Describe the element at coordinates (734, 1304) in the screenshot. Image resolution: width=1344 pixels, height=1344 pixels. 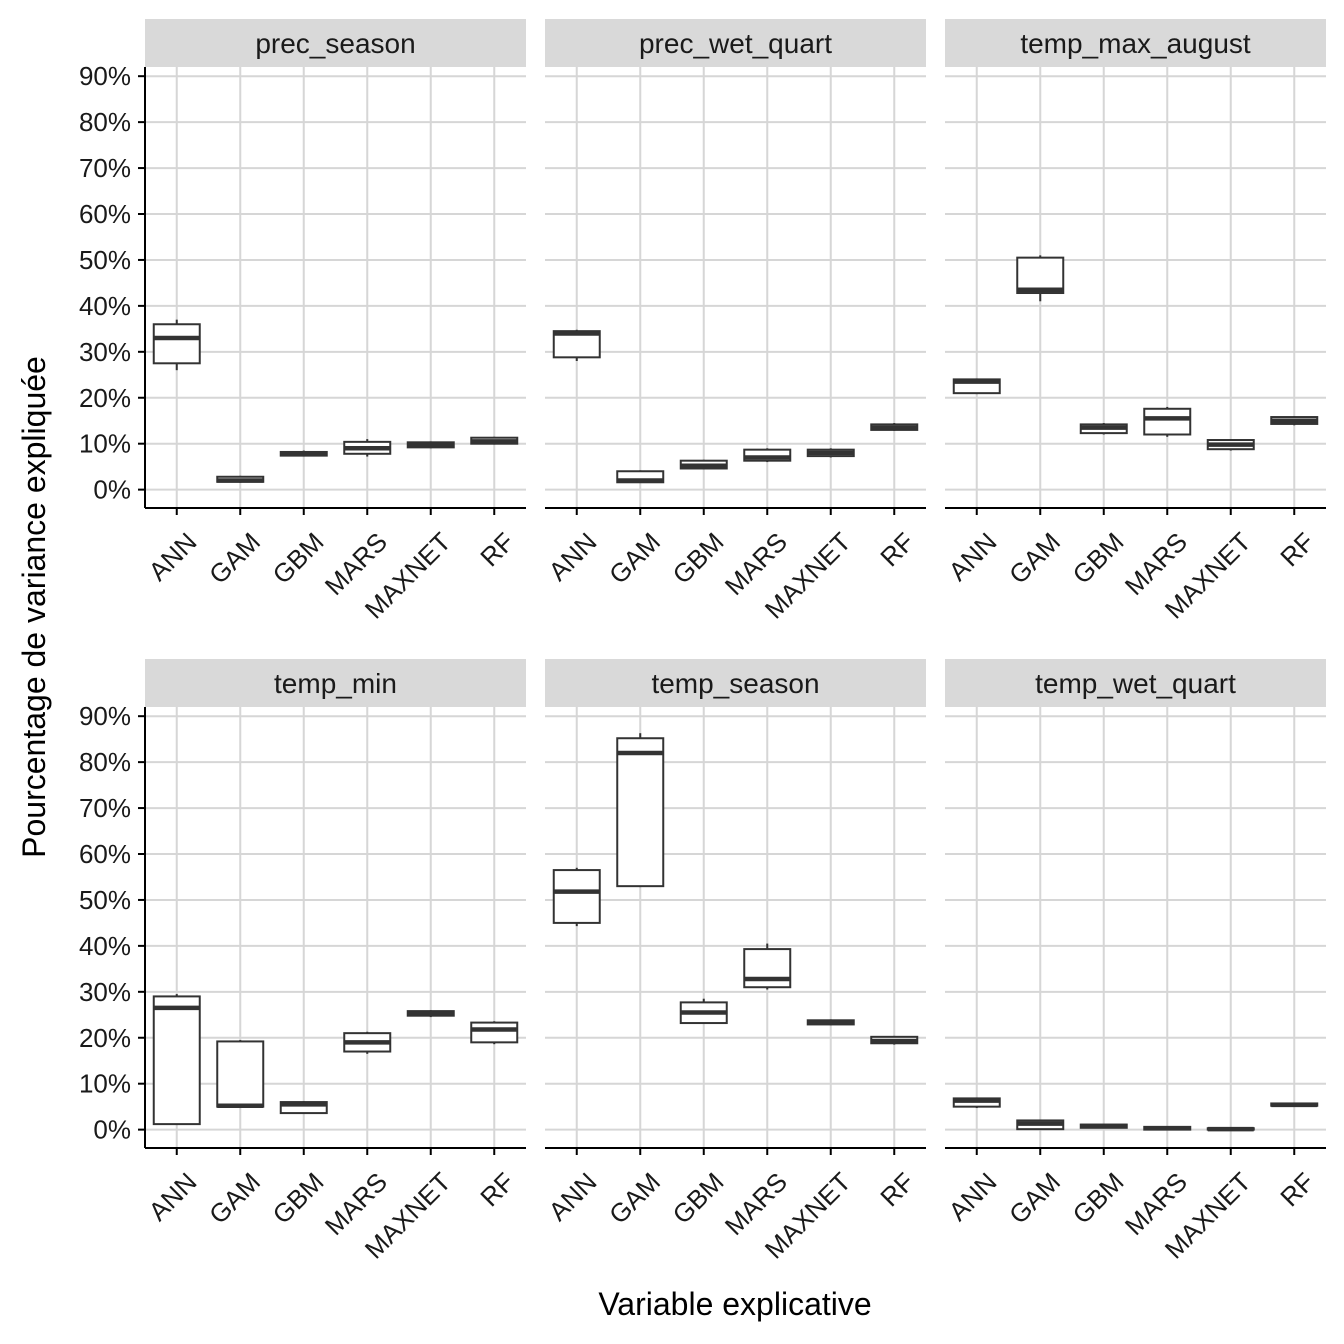
I see `x-axis-title: Variable explicative` at that location.